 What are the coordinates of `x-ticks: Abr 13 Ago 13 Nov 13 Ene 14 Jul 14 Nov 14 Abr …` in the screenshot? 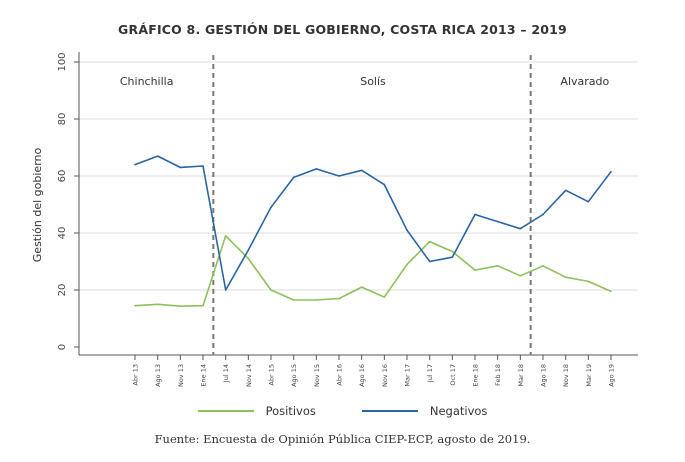 It's located at (374, 371).